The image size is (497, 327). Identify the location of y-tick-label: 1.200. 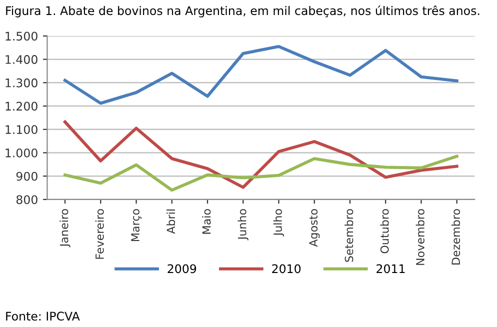
(22, 106).